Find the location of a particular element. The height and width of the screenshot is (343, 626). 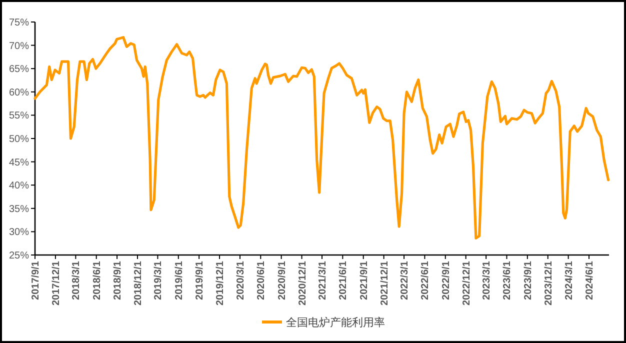

x-tick-label: 2017/12/1 is located at coordinates (56, 283).